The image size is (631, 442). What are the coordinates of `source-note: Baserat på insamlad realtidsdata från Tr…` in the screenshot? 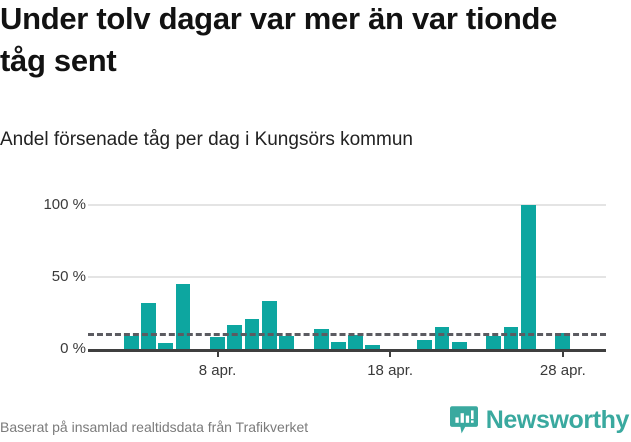 It's located at (154, 427).